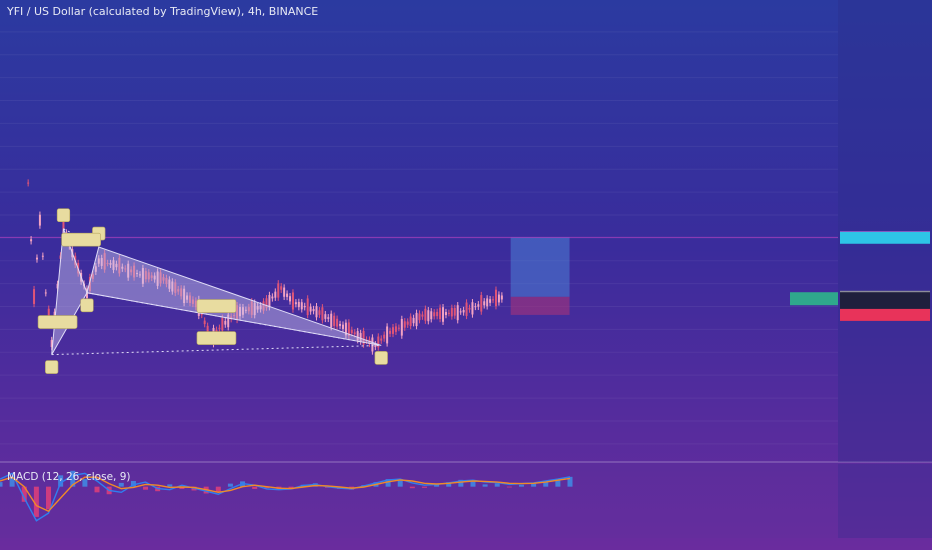  I want to click on macd-panel, so click(466, 499).